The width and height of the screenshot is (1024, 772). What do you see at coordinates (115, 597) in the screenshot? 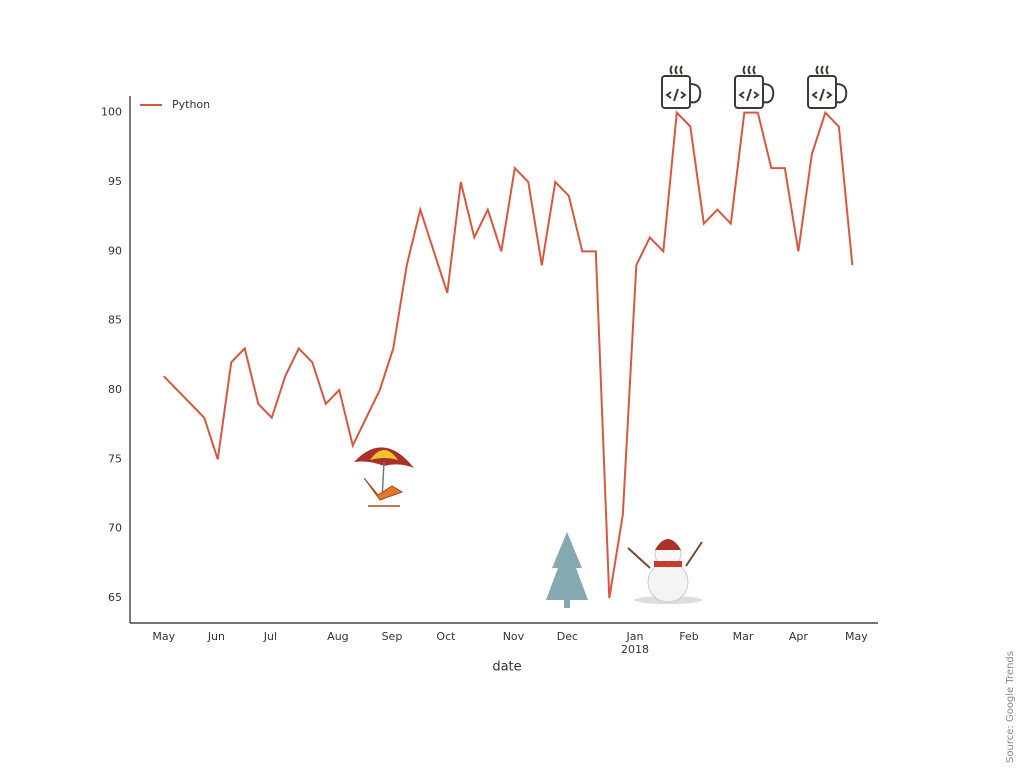
I see `y-tick-label: 65` at bounding box center [115, 597].